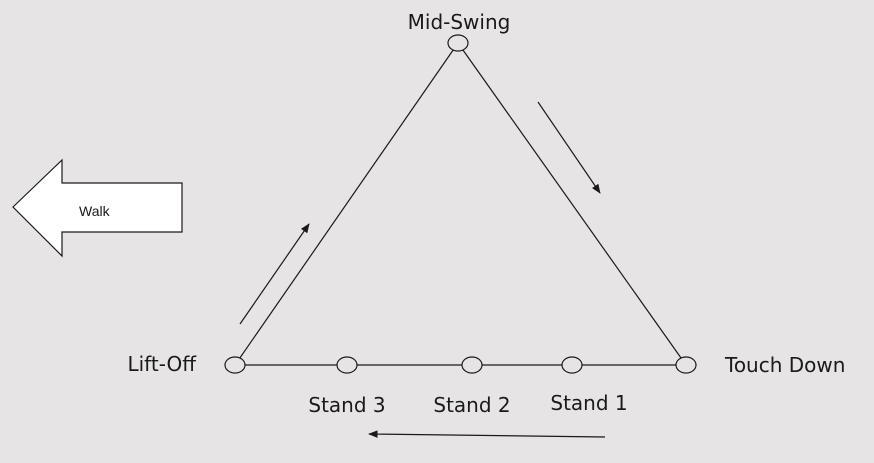  I want to click on label-stand-3: Stand 3, so click(346, 405).